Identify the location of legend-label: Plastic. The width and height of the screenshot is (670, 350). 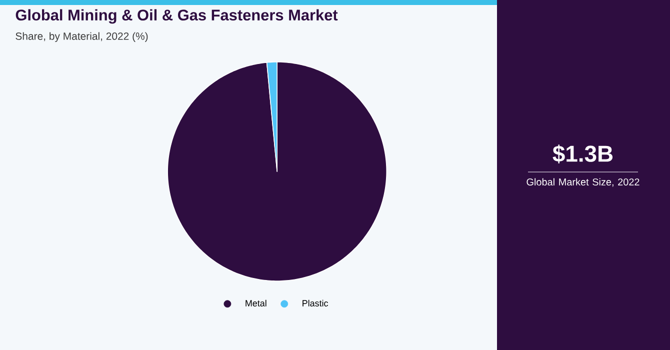
(315, 303).